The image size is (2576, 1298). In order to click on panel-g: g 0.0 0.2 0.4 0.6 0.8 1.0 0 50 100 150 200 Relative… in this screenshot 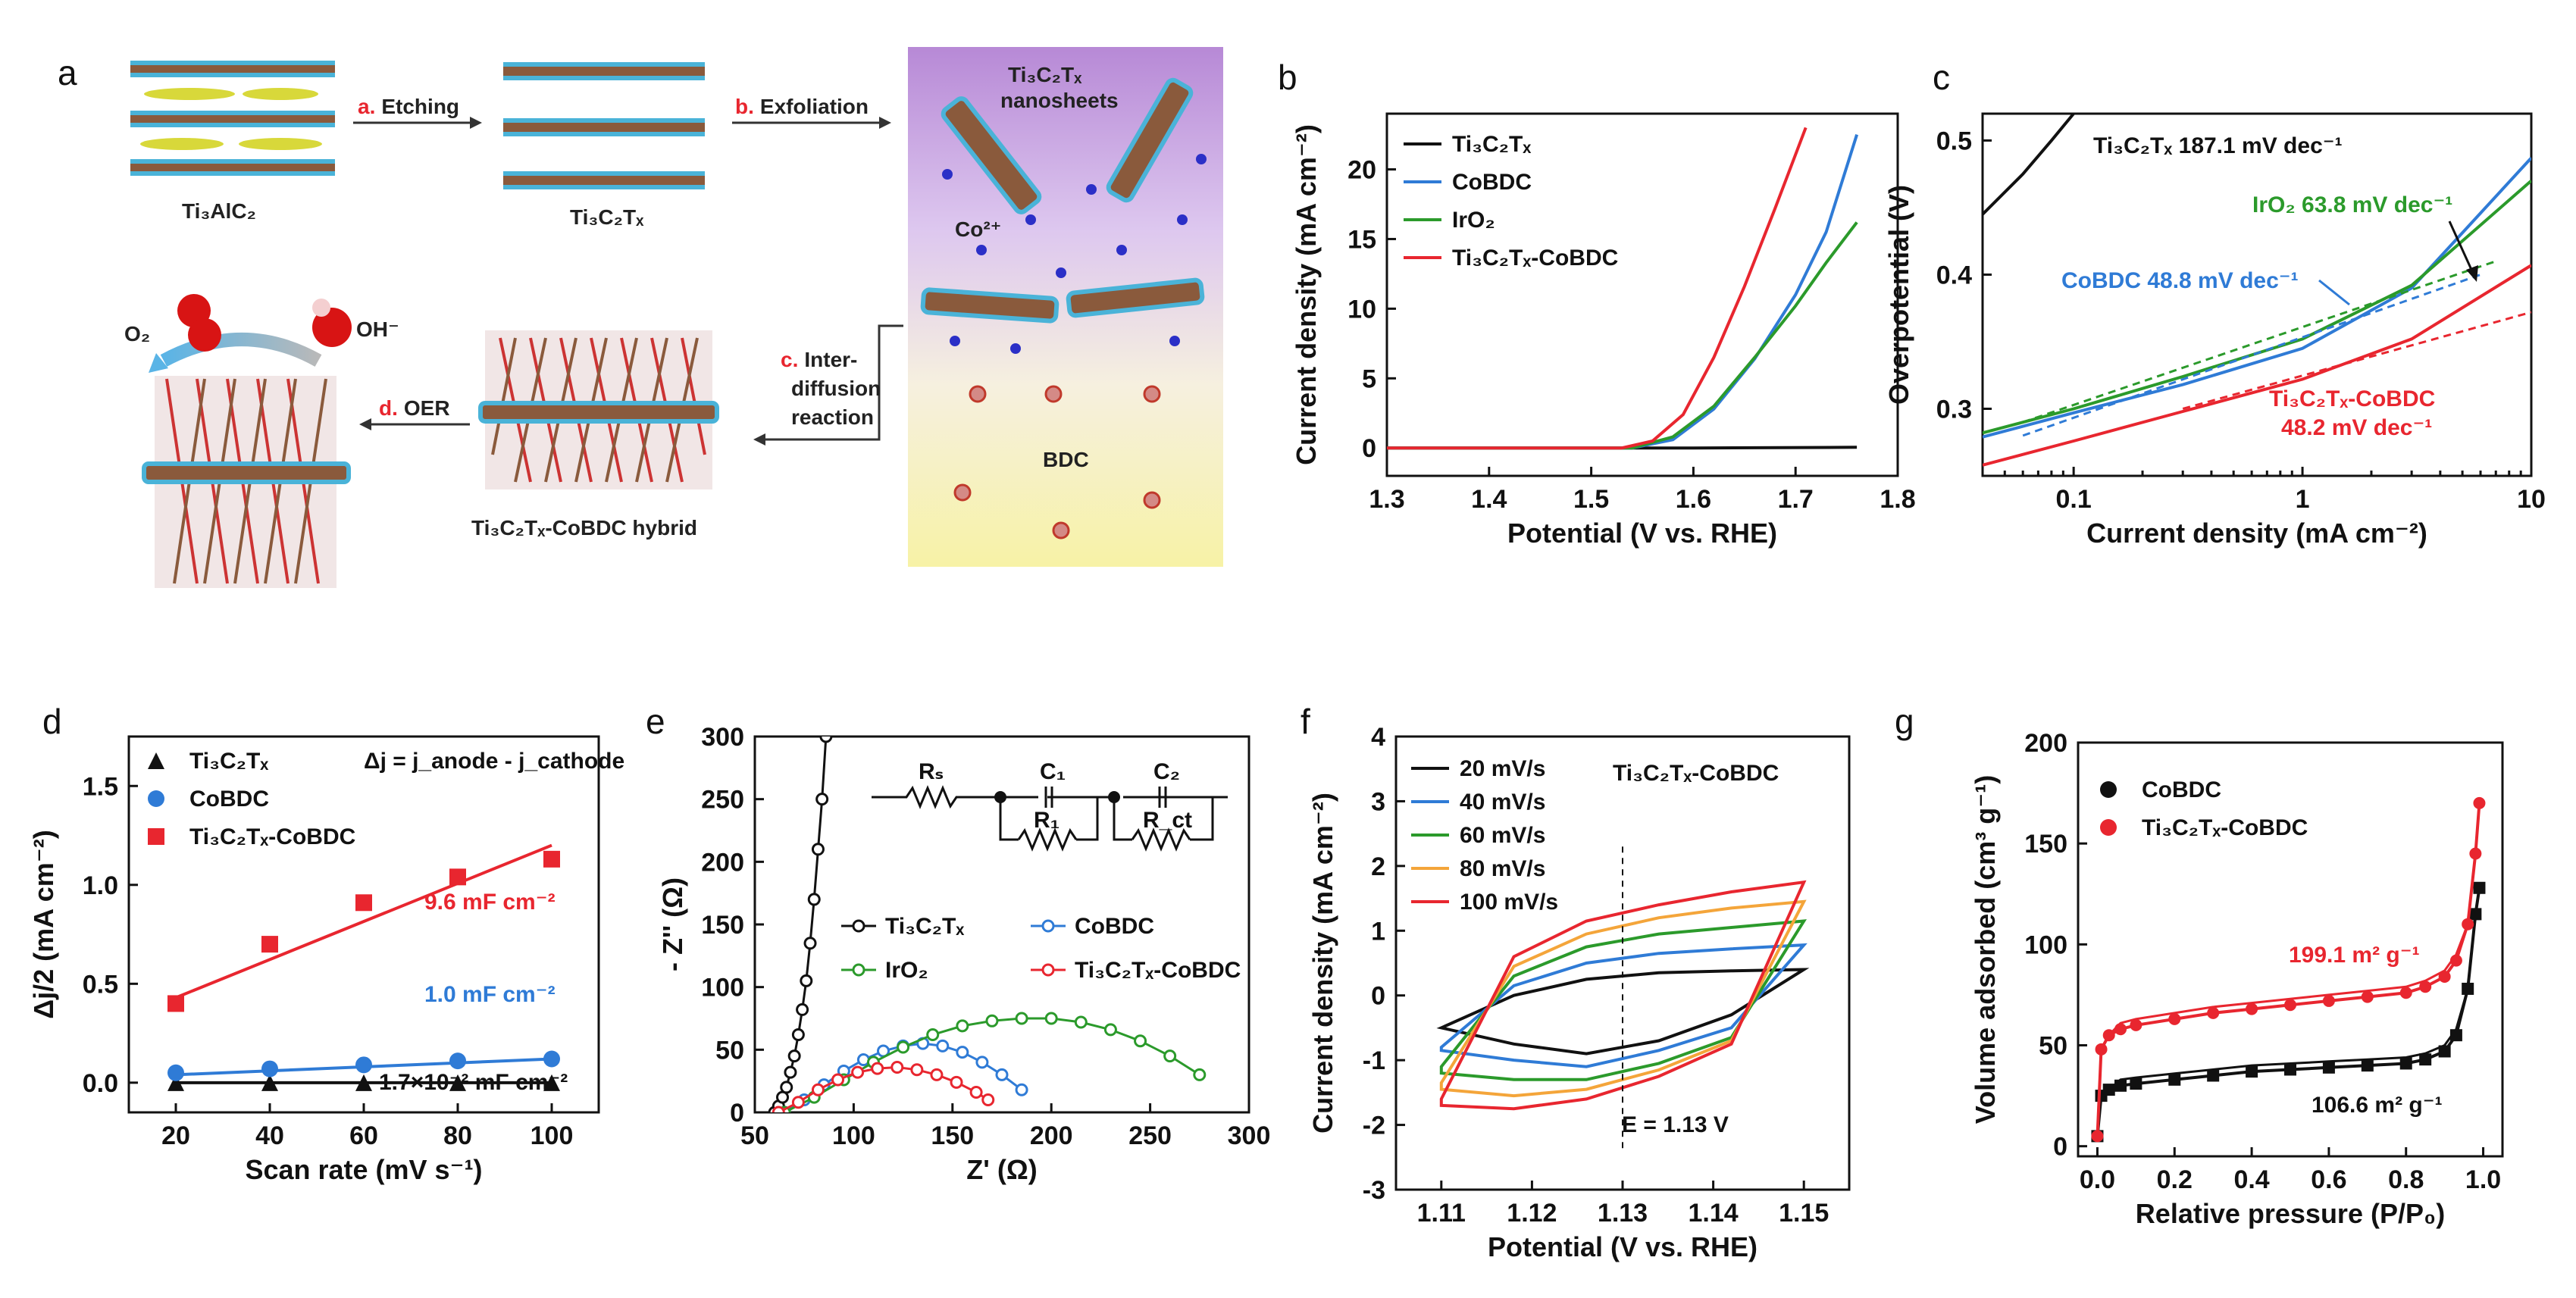, I will do `click(2199, 965)`.